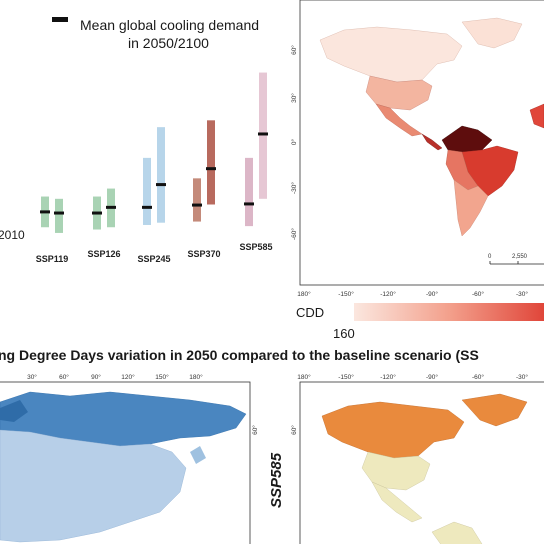 Image resolution: width=544 pixels, height=544 pixels. Describe the element at coordinates (471, 208) in the screenshot. I see `map-southern-cone` at that location.